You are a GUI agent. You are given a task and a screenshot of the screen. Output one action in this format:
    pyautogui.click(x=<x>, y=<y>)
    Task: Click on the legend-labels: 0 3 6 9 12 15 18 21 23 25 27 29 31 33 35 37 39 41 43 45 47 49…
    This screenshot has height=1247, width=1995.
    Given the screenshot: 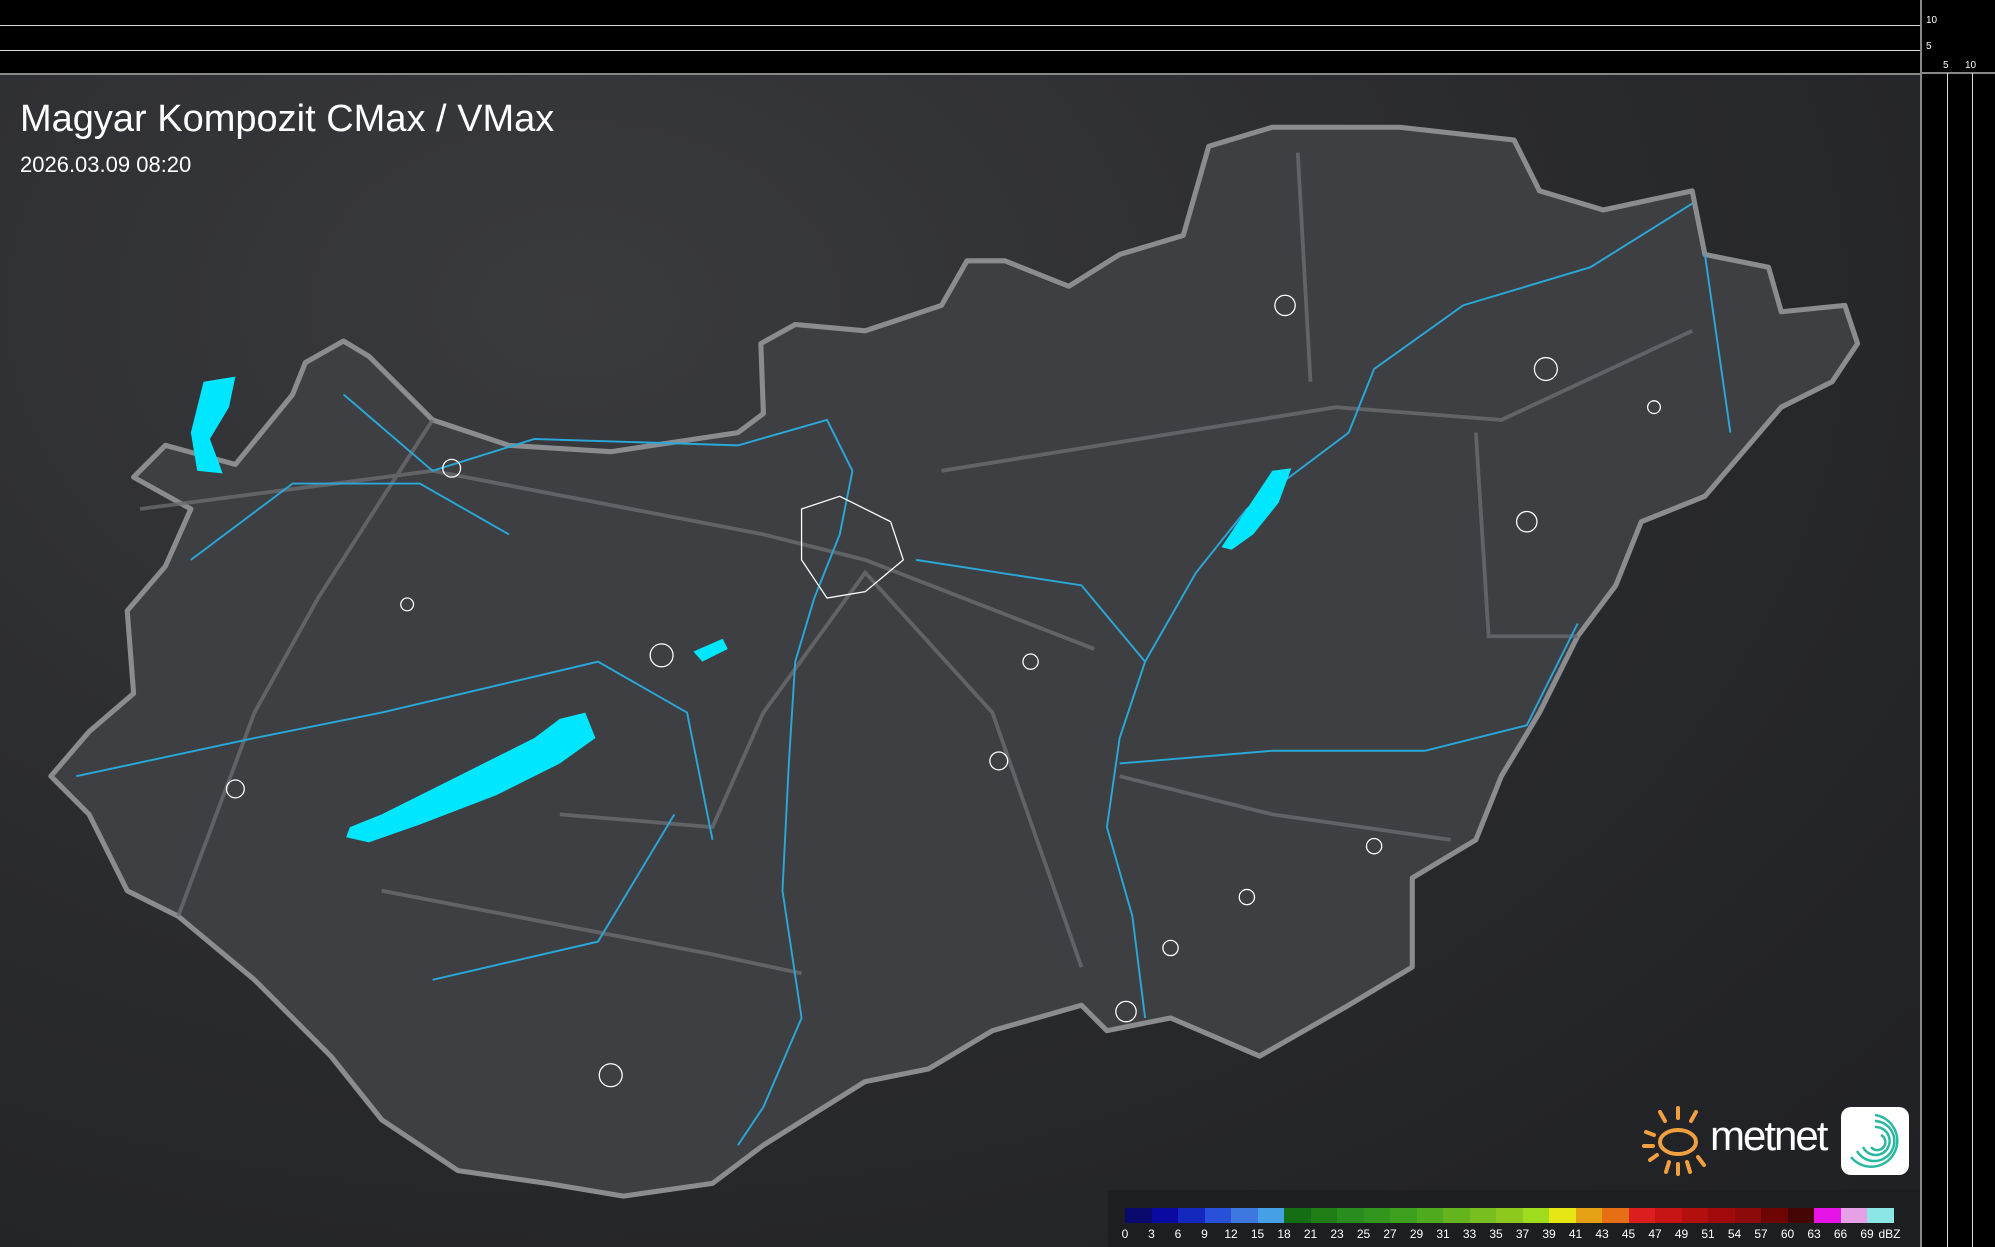 What is the action you would take?
    pyautogui.click(x=1518, y=1235)
    